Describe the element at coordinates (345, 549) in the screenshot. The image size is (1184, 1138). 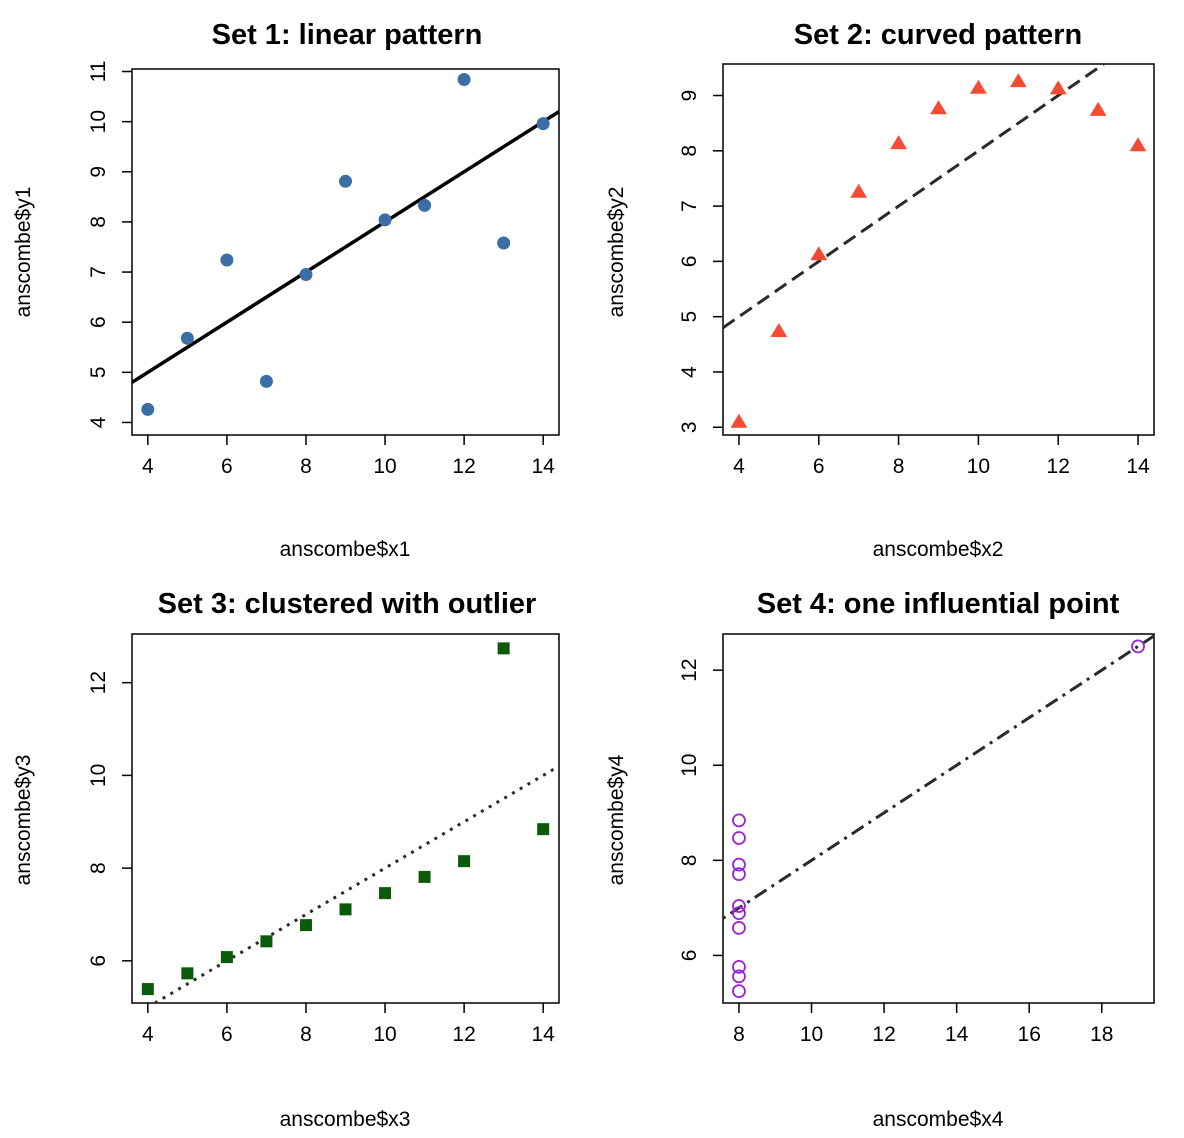
I see `x-axis-label: anscombe$x1` at that location.